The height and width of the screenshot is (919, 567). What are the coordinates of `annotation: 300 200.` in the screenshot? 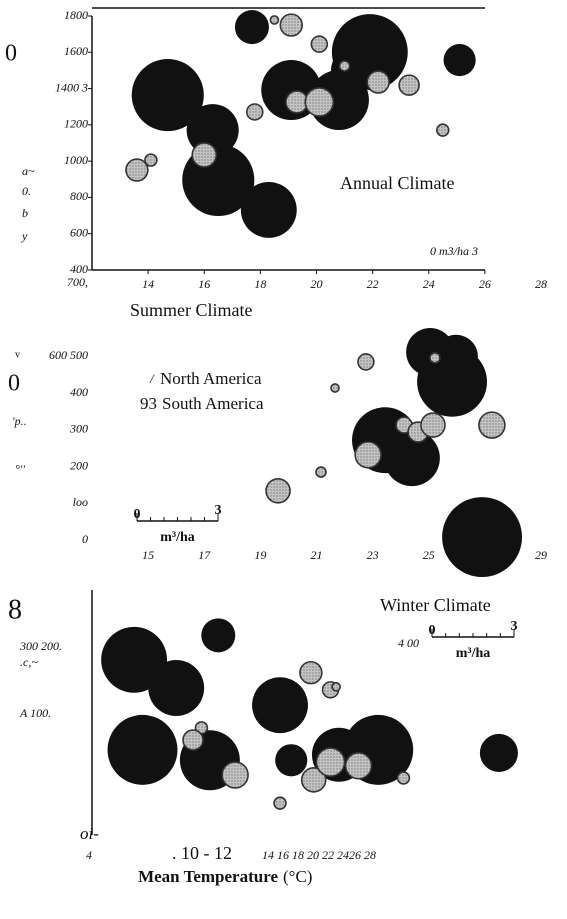 It's located at (40, 646).